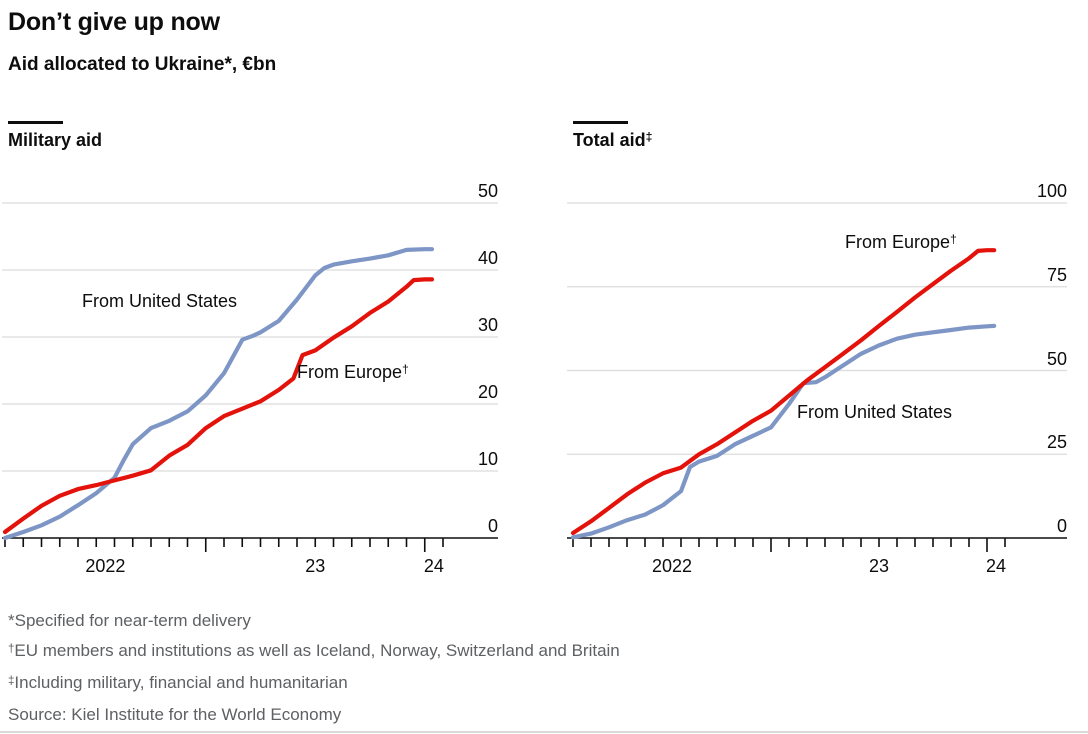 The height and width of the screenshot is (734, 1088). What do you see at coordinates (35, 122) in the screenshot?
I see `panel-rule-military` at bounding box center [35, 122].